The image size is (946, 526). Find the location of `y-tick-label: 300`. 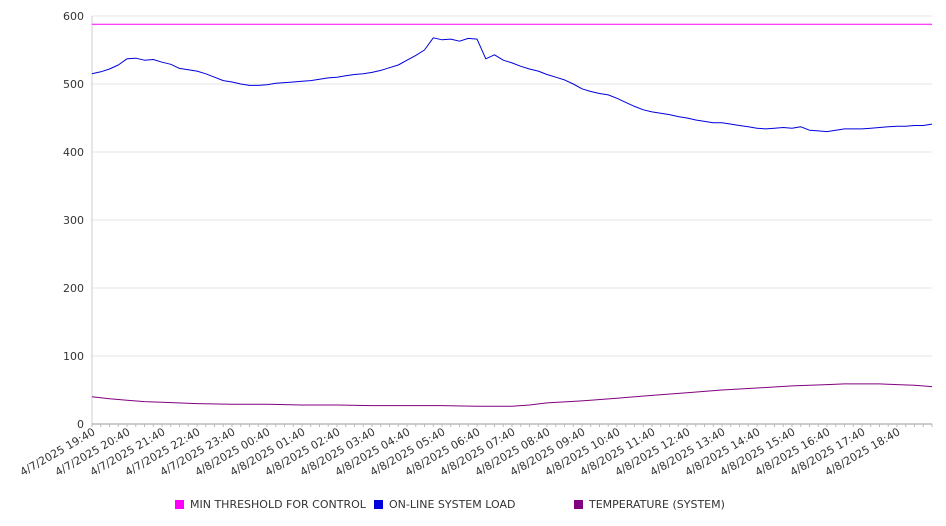

y-tick-label: 300 is located at coordinates (73, 220).